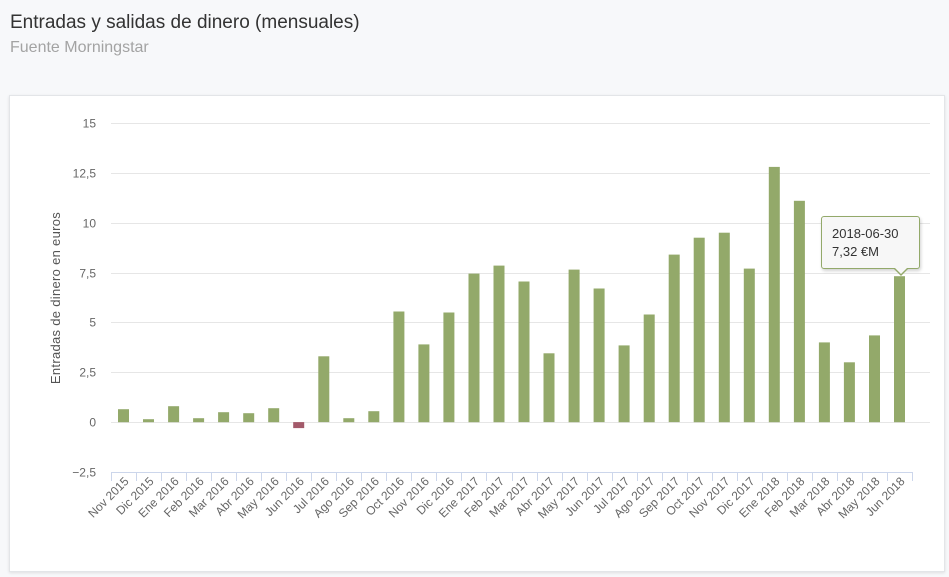 This screenshot has width=949, height=577. Describe the element at coordinates (185, 22) in the screenshot. I see `chart-title: Entradas y salidas de dinero (mensuales)` at that location.